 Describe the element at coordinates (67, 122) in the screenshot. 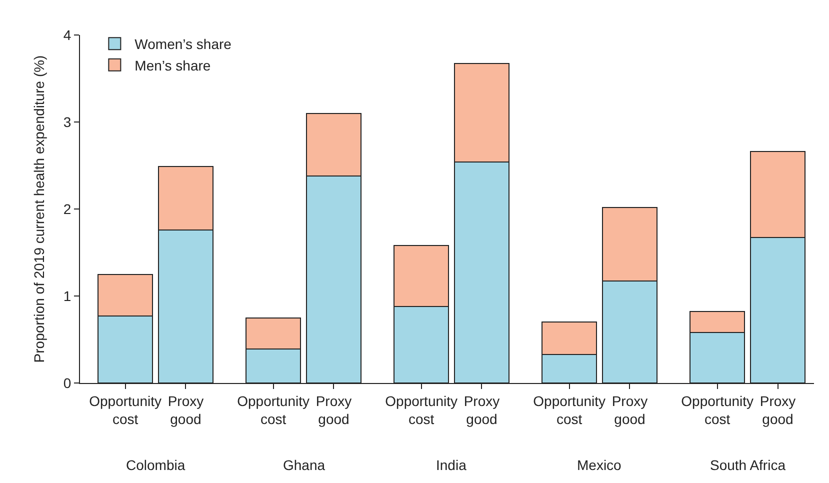

I see `y-tick-label: 3` at that location.